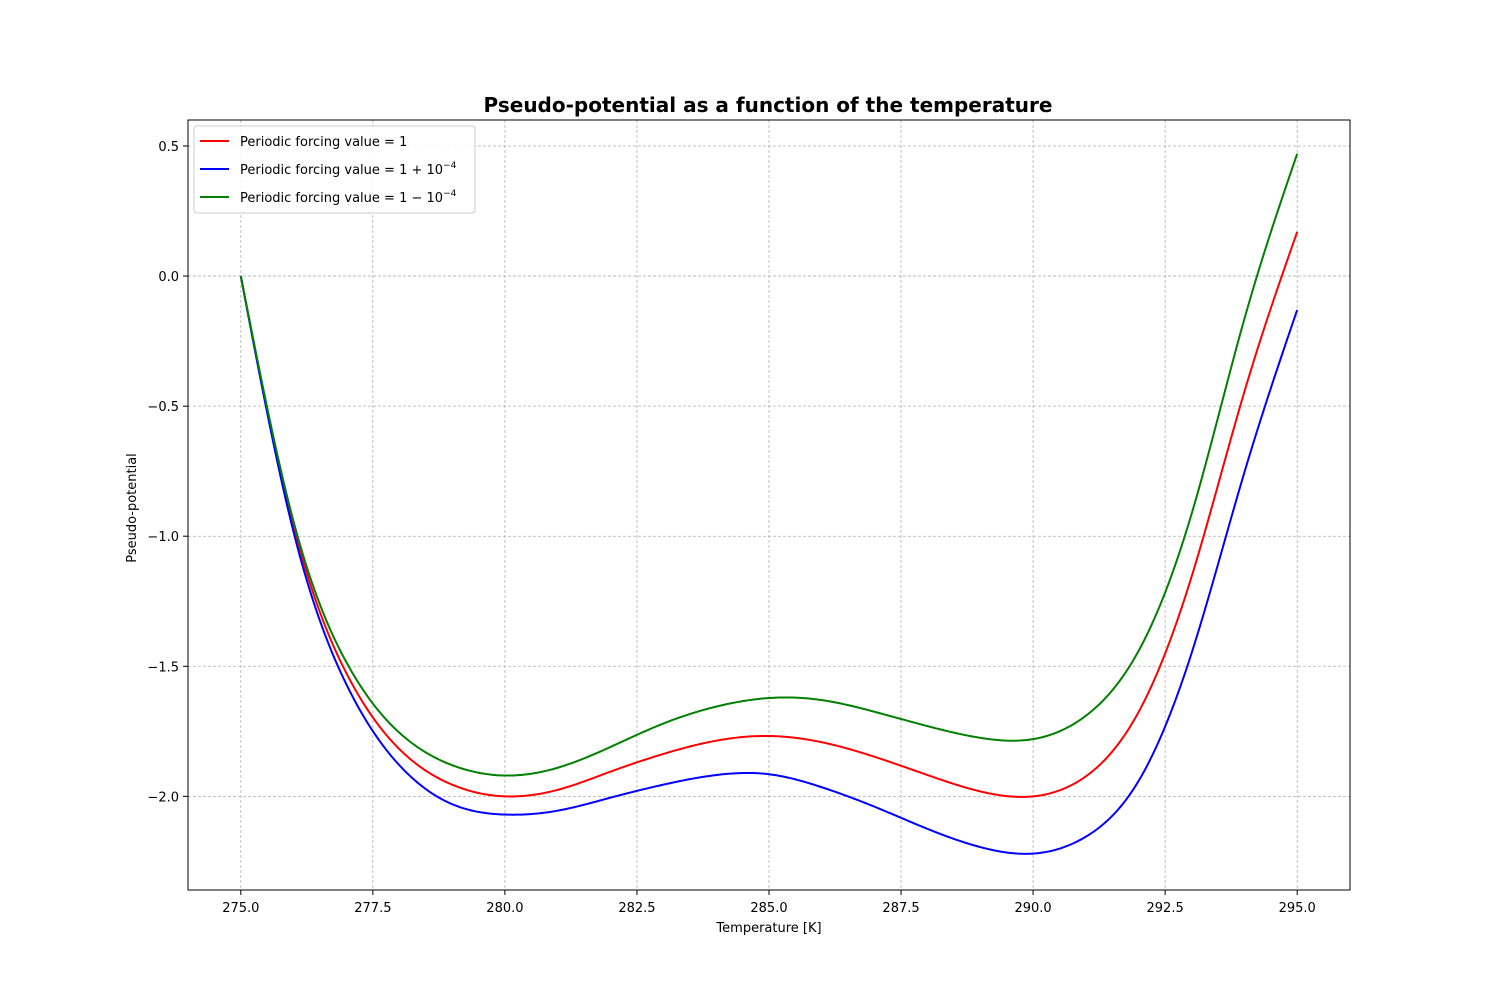 The height and width of the screenshot is (1000, 1500). I want to click on y-axis: 0.5 0.0 −0.5 −1.0 −1.5 −2.0, so click(167, 472).